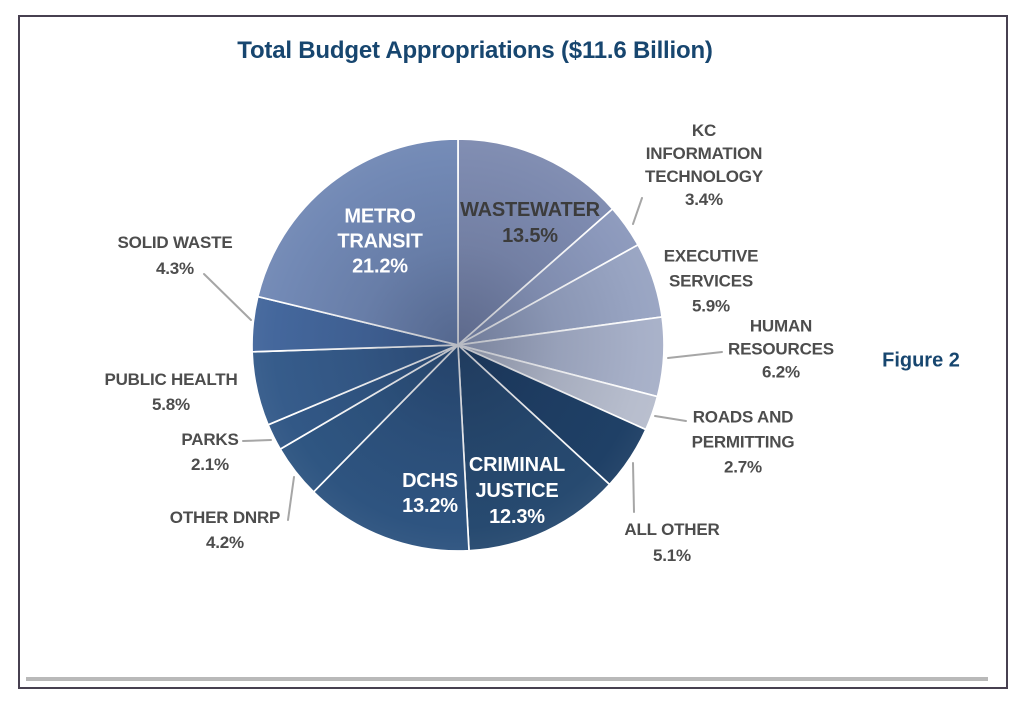 The image size is (1024, 708). I want to click on label-value: 5.8%, so click(171, 404).